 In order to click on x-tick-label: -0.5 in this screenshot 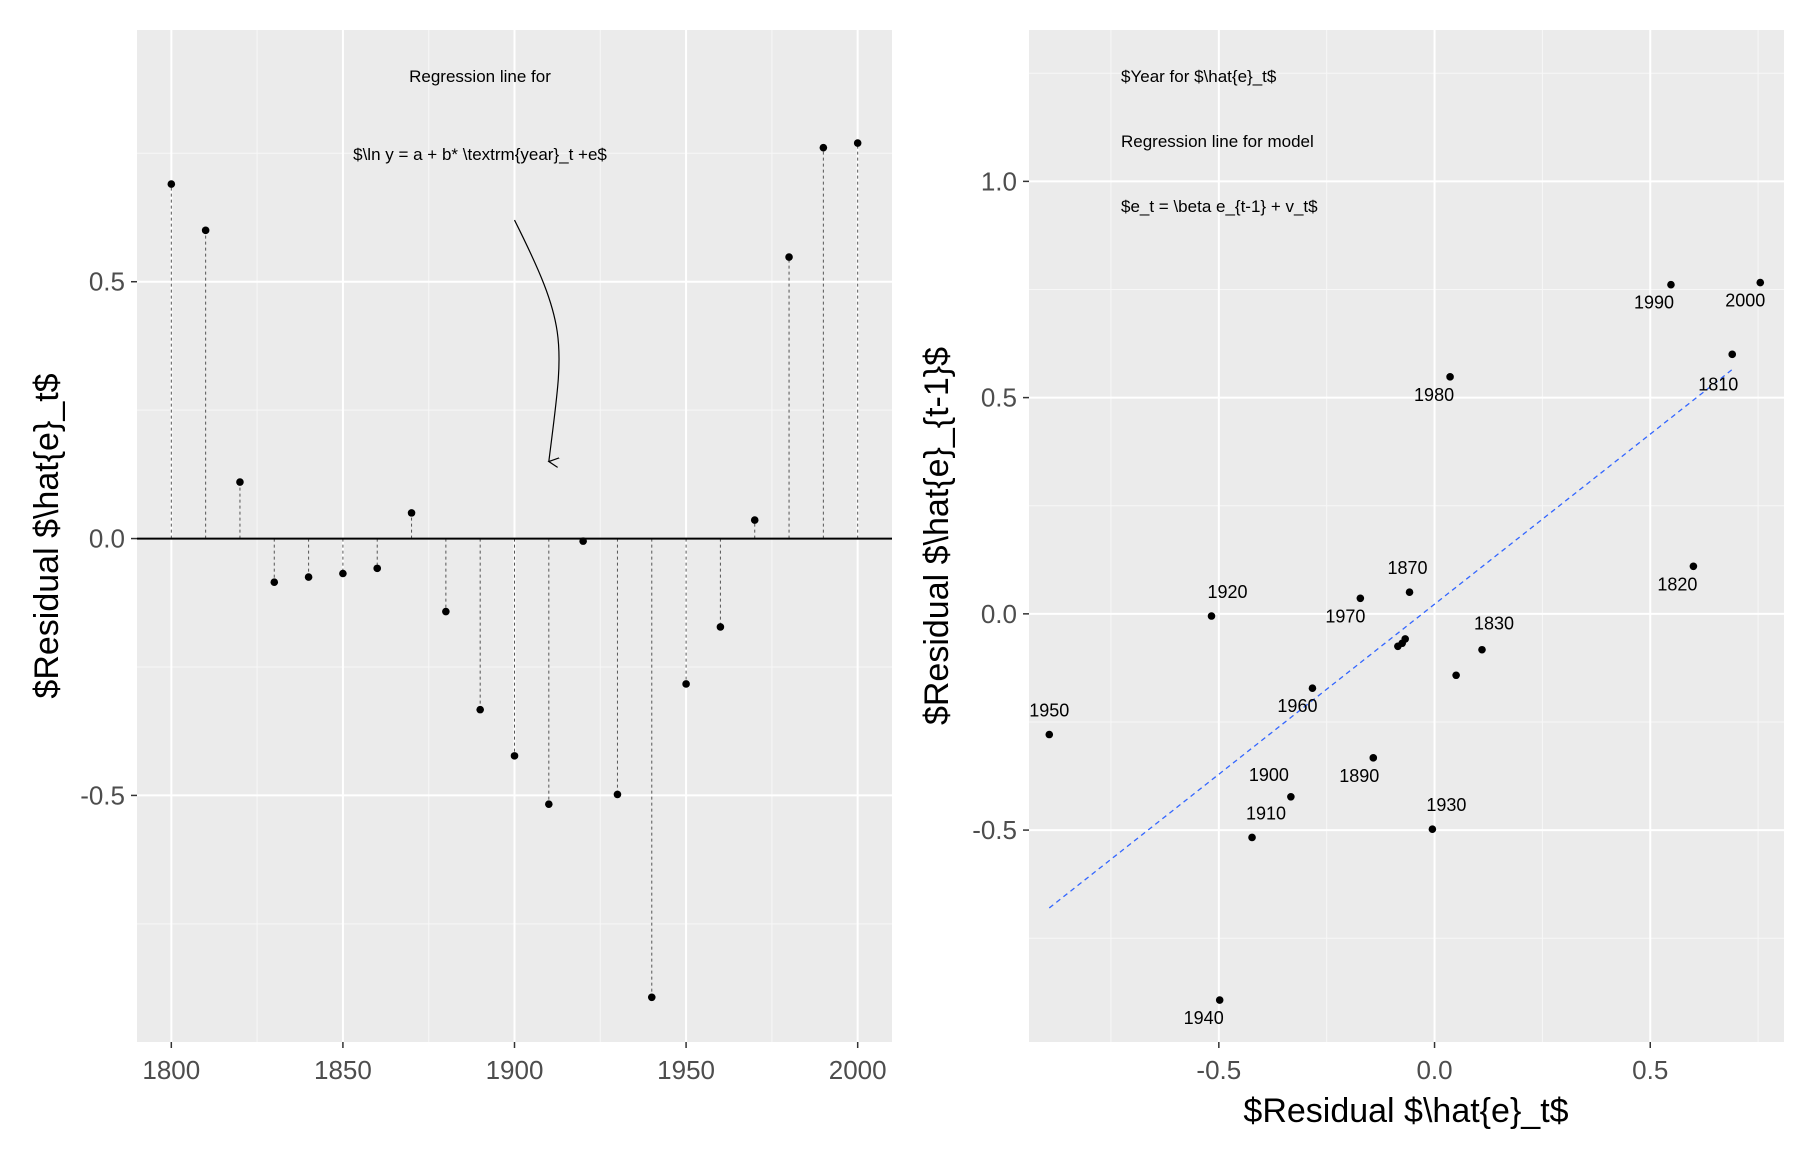, I will do `click(1218, 1070)`.